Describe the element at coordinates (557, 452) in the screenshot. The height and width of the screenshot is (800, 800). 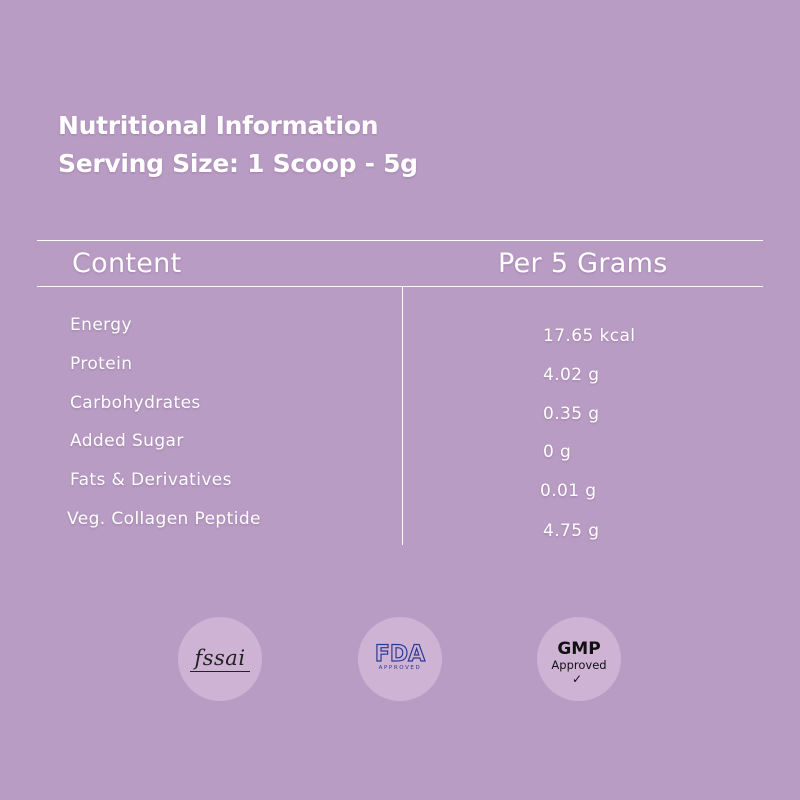
I see `nutrient-value-added-sugar: 0 g` at that location.